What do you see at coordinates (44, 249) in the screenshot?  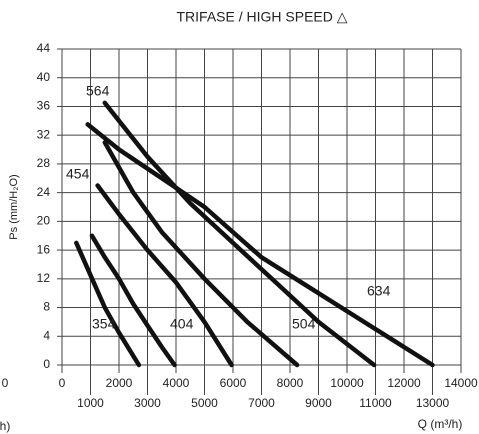 I see `y-tick-label: 16` at bounding box center [44, 249].